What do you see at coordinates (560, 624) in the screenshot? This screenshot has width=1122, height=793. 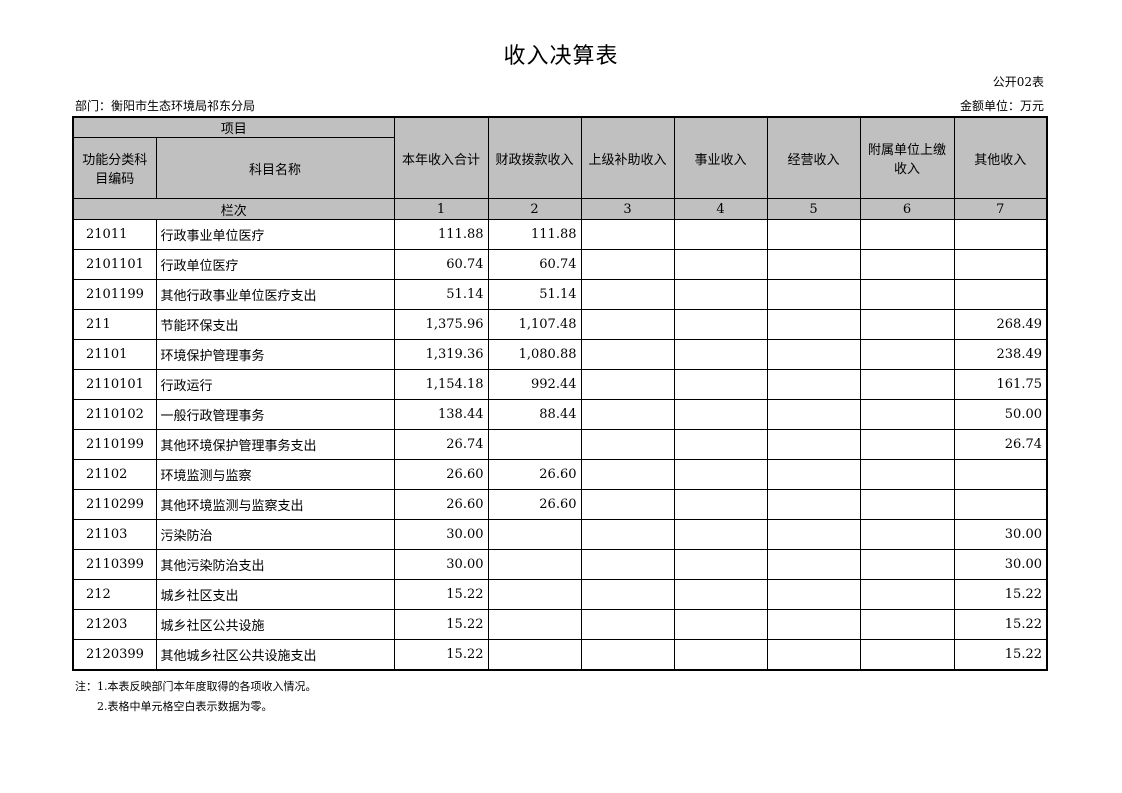 I see `table-row: 21203 城乡社区公共设施 15.22 15.22` at bounding box center [560, 624].